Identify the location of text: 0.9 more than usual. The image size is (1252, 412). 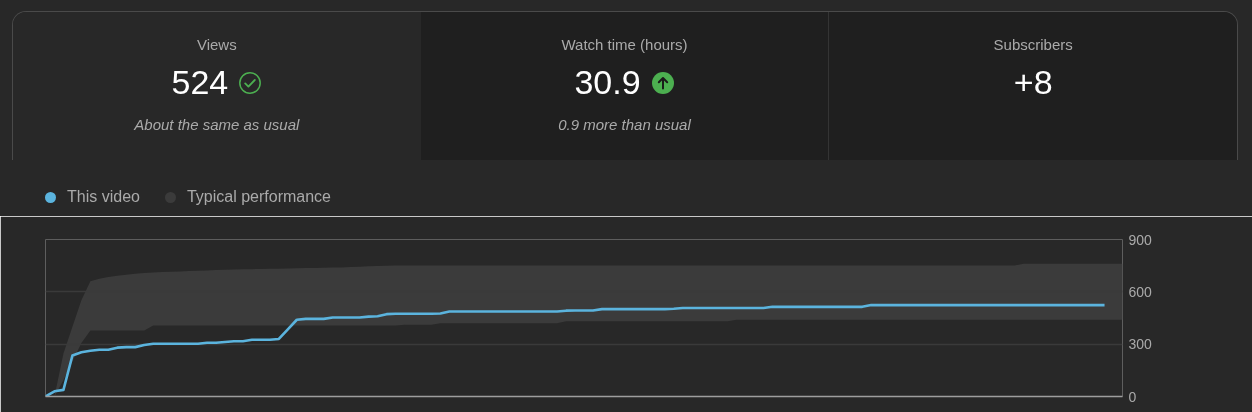
(624, 125).